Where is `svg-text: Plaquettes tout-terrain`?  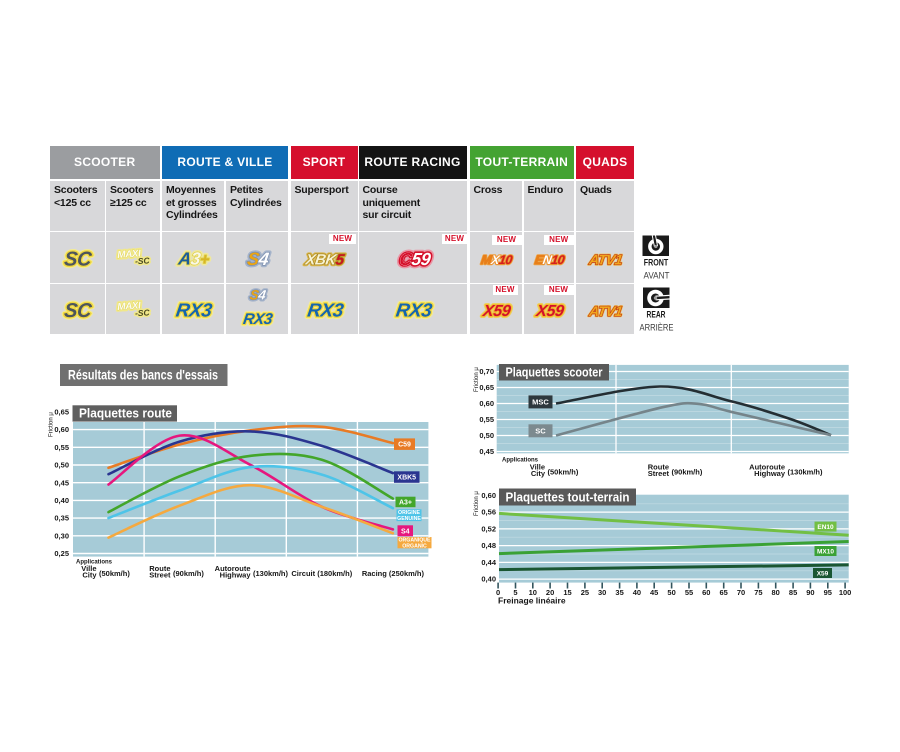
svg-text: Plaquettes tout-terrain is located at coordinates (568, 497).